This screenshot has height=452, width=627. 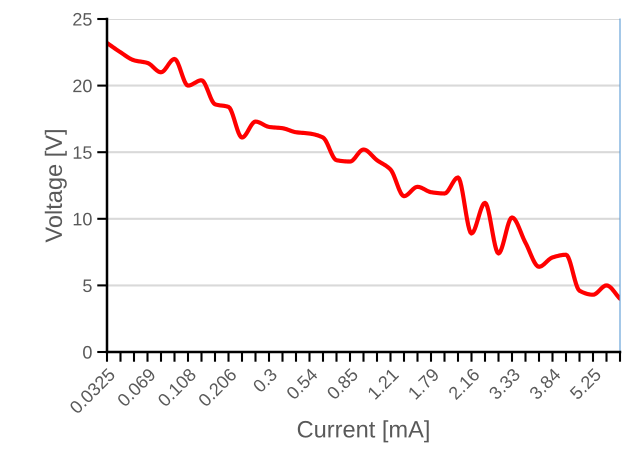 I want to click on x-tick-label: 0.85, so click(x=342, y=383).